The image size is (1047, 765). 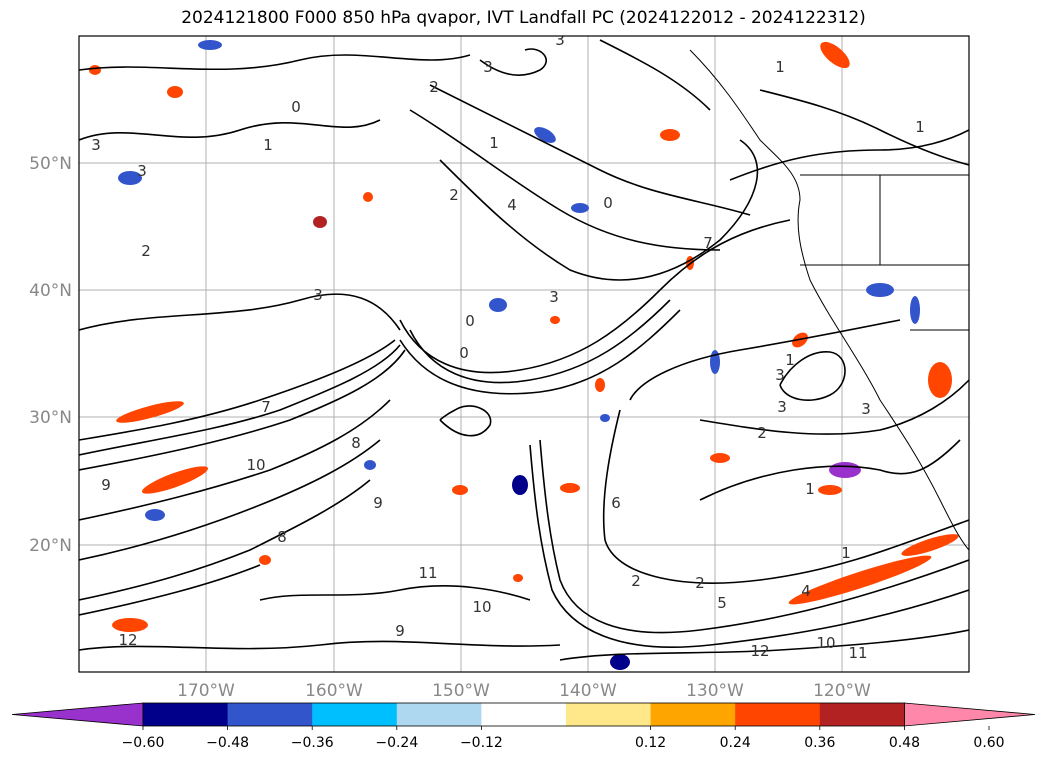 What do you see at coordinates (715, 691) in the screenshot?
I see `lon-tick-label: 130°W` at bounding box center [715, 691].